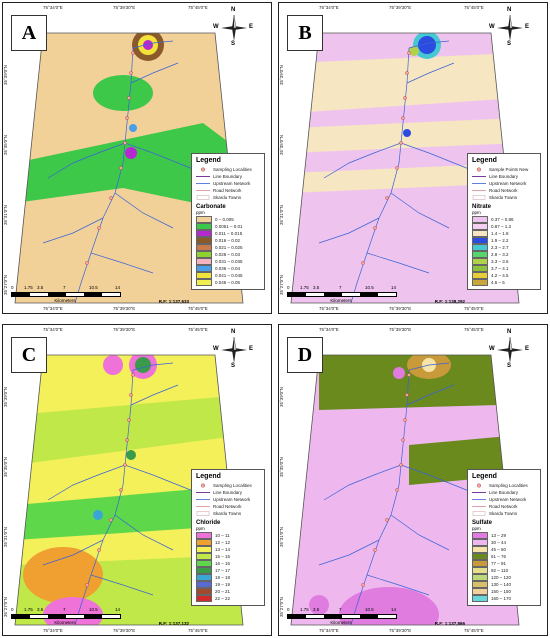  What do you see at coordinates (316, 287) in the screenshot?
I see `scale-tick: 3.5` at bounding box center [316, 287].